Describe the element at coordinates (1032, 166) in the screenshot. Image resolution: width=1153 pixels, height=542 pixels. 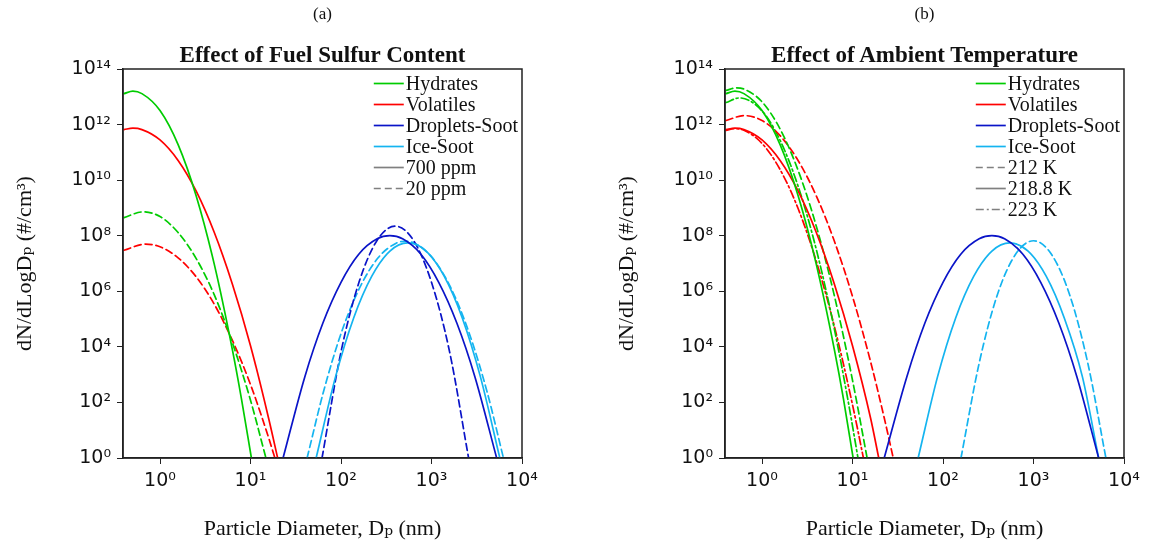
I see `legend-label: 212 K` at that location.